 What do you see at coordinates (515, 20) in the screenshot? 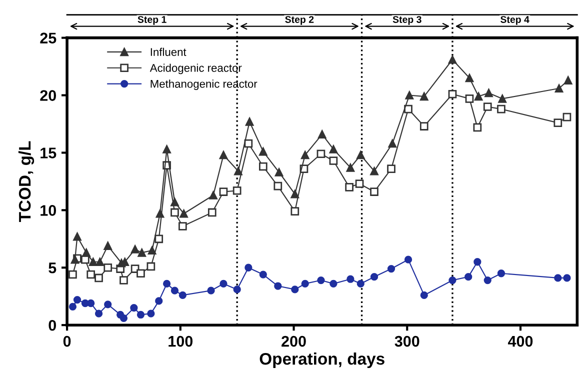
I see `text: Step 4` at bounding box center [515, 20].